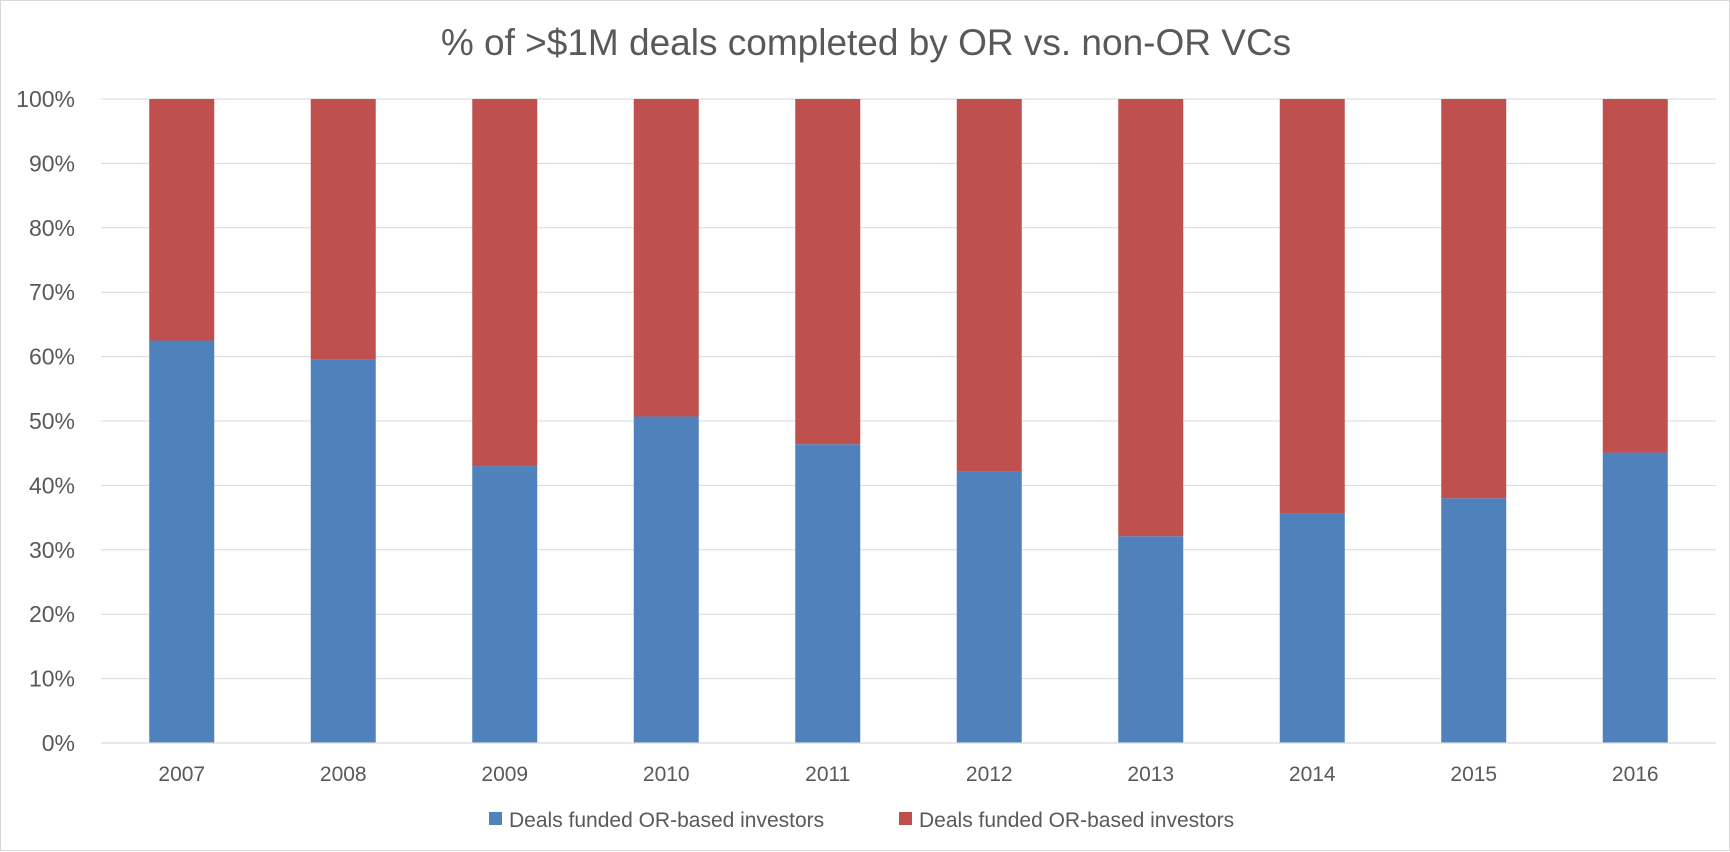 The width and height of the screenshot is (1730, 852). I want to click on bar-segment-upper-2007, so click(182, 220).